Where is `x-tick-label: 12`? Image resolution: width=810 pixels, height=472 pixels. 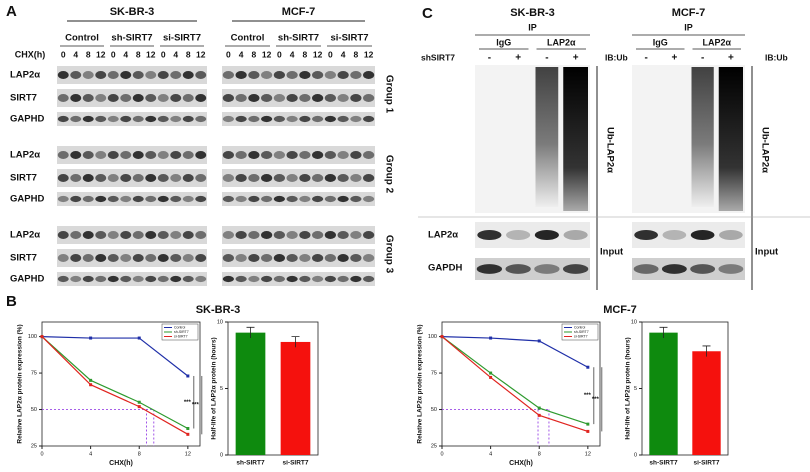 x-tick-label: 12 is located at coordinates (188, 454).